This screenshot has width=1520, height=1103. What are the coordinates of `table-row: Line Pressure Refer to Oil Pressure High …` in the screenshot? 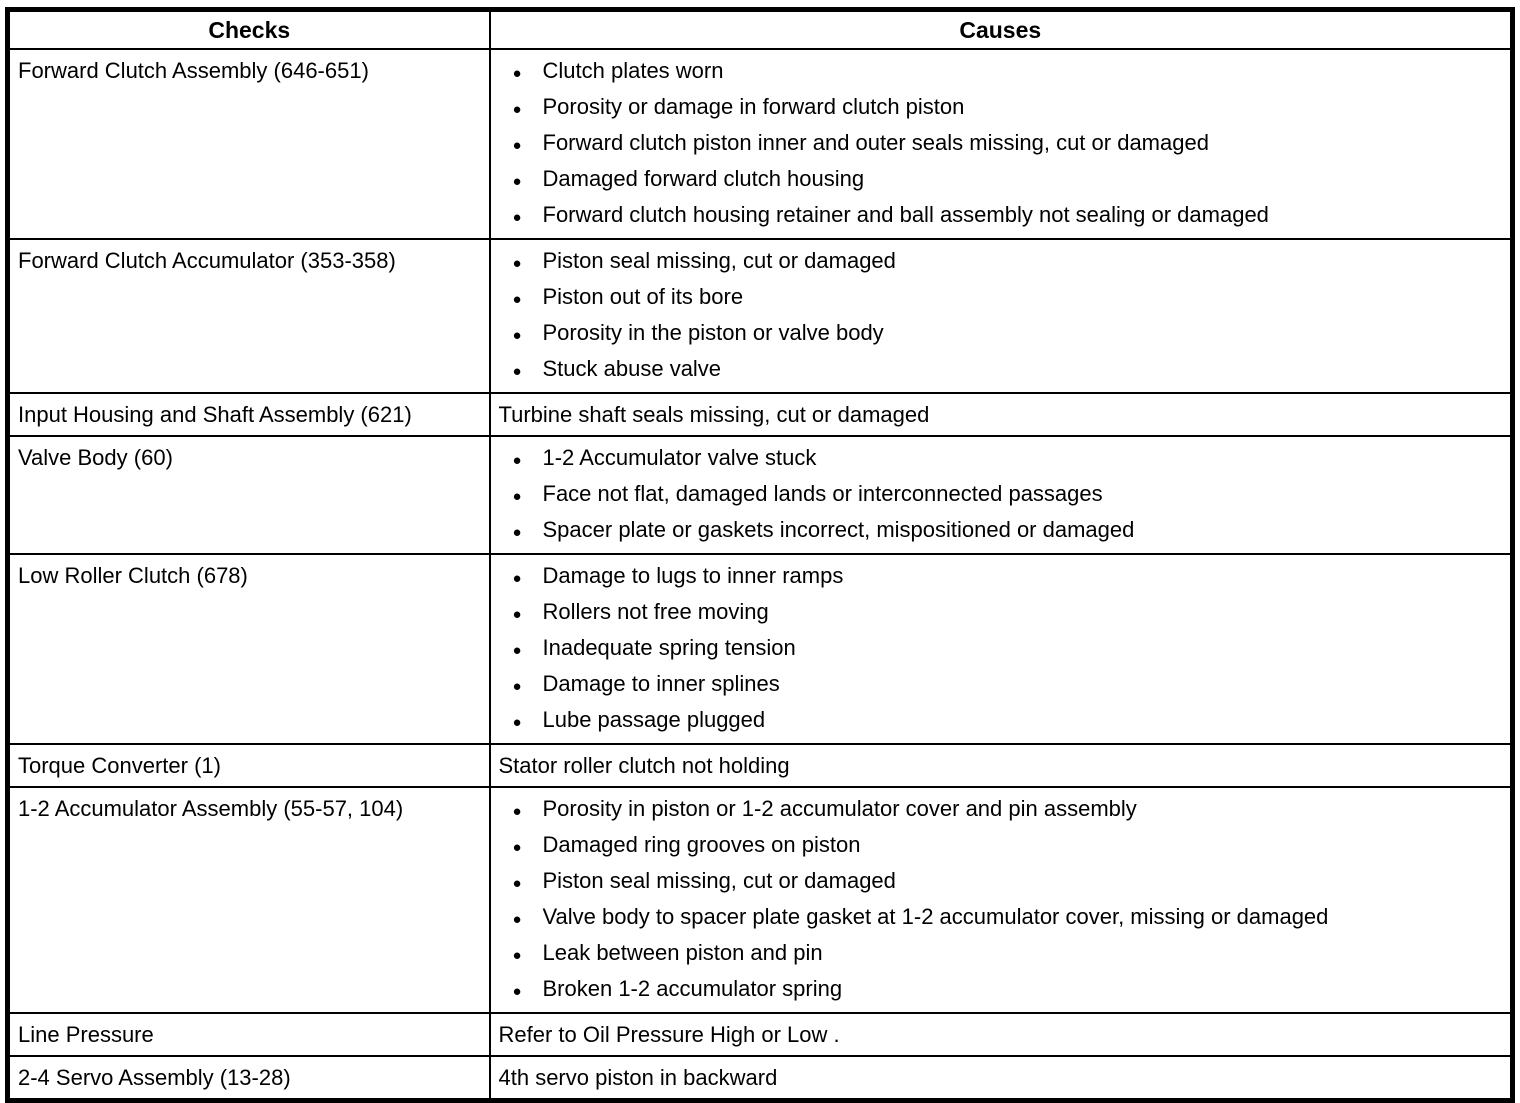 It's located at (760, 1034).